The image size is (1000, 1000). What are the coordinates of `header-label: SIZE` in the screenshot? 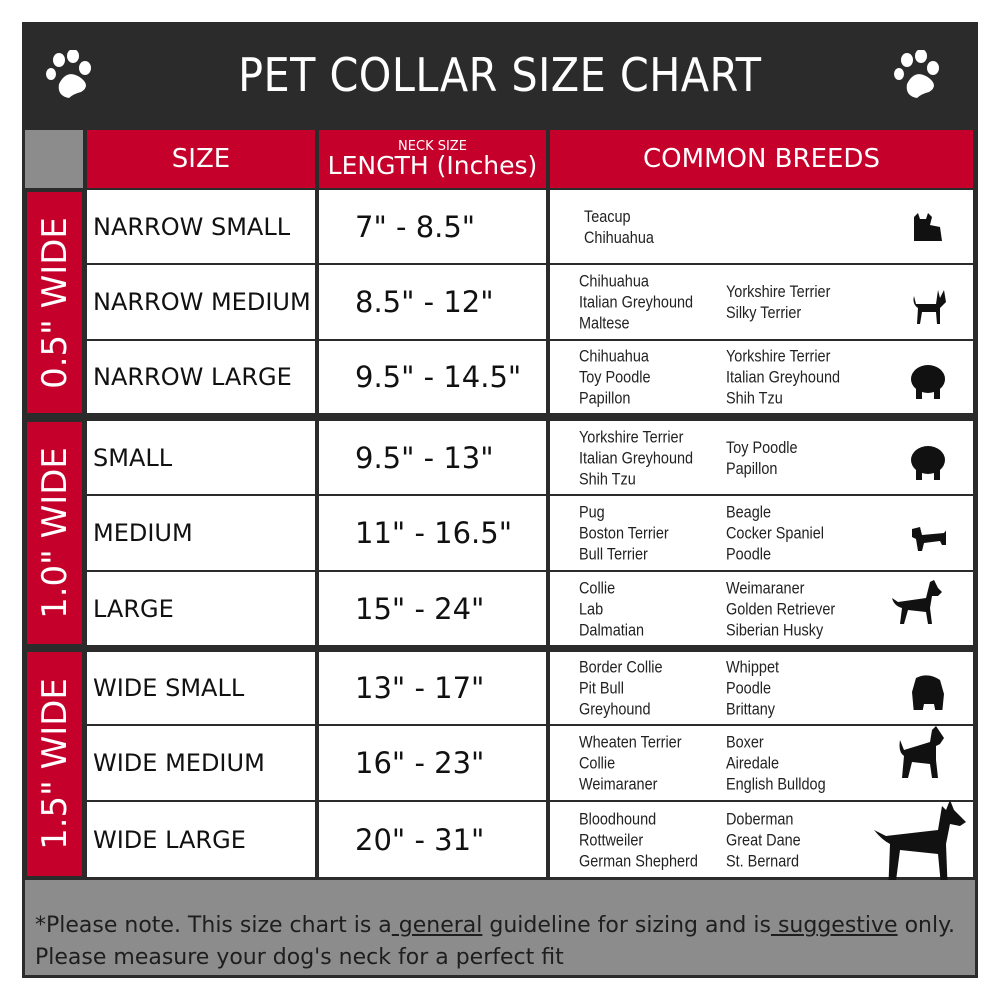 It's located at (201, 159).